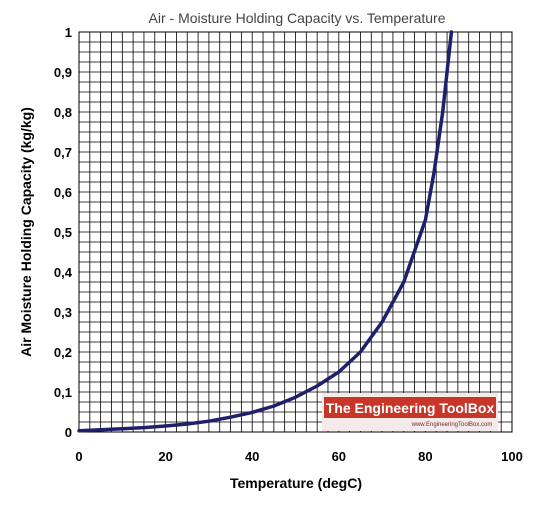  What do you see at coordinates (63, 312) in the screenshot?
I see `y-tick-label: 0,3` at bounding box center [63, 312].